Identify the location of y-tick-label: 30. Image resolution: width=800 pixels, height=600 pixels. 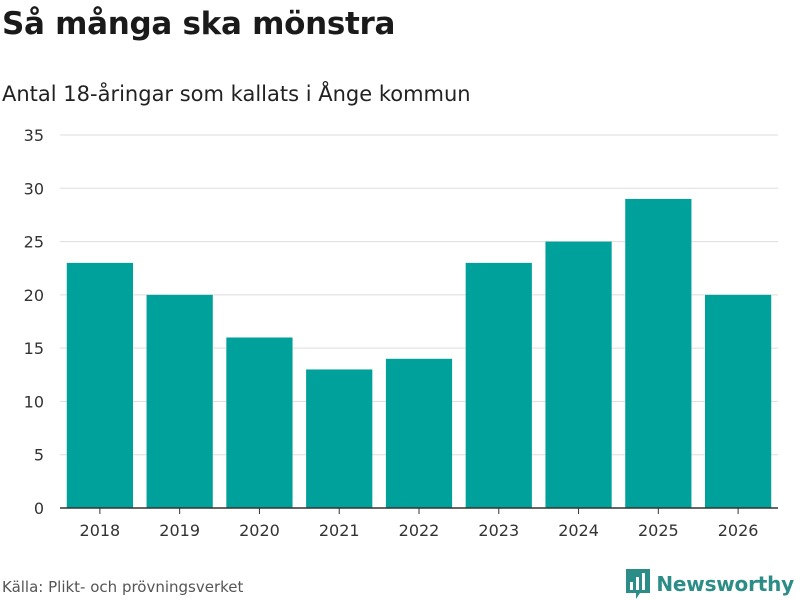
(34, 188).